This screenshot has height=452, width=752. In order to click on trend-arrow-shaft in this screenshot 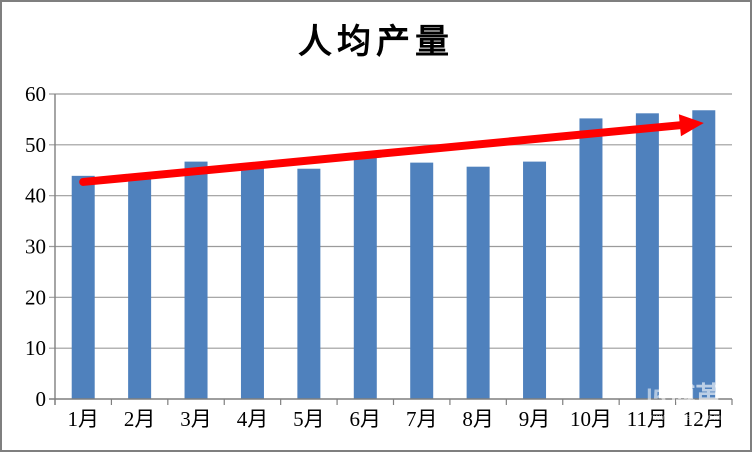, I will do `click(384, 153)`.